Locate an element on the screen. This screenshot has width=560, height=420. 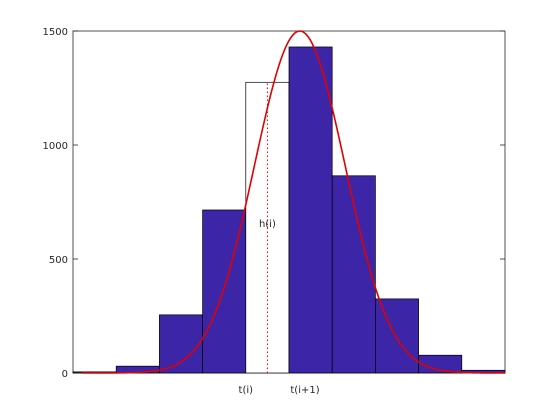
y-tick-label: 500 is located at coordinates (58, 260).